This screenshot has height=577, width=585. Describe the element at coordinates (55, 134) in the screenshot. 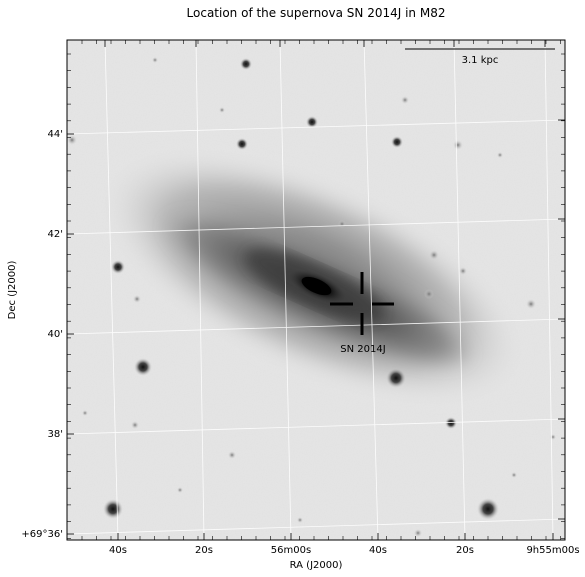

I see `y-tick-label: 44'` at that location.